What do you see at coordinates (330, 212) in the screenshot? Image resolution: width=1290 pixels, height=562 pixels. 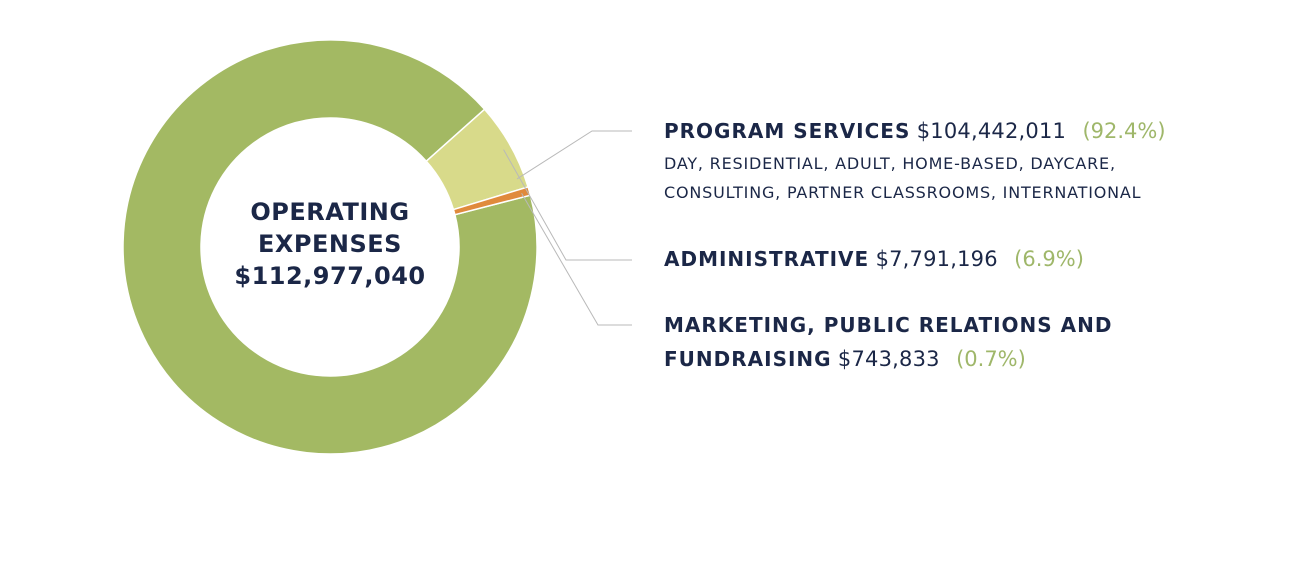 I see `center-label-line-1: OPERATING` at bounding box center [330, 212].